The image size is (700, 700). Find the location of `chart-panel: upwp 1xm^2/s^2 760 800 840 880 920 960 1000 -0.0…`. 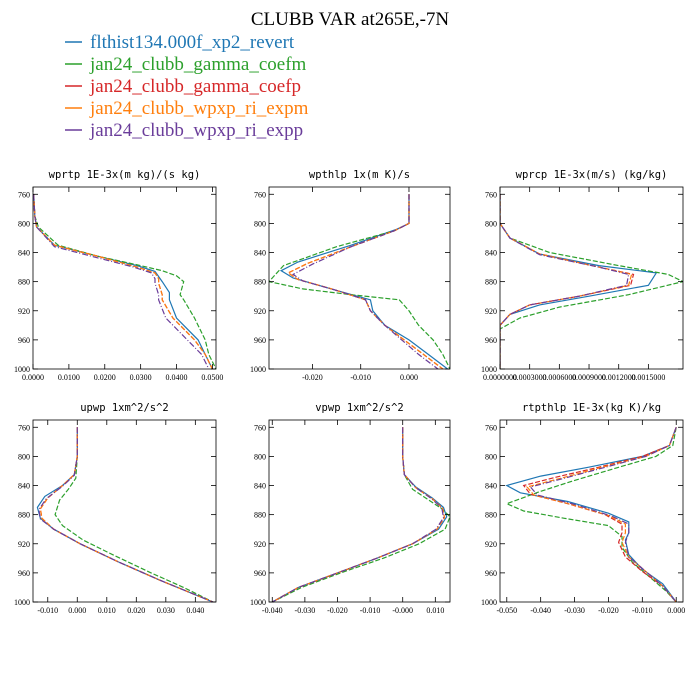

chart-panel: upwp 1xm^2/s^2 760 800 840 880 920 960 1000 -0.0… is located at coordinates (115, 508).